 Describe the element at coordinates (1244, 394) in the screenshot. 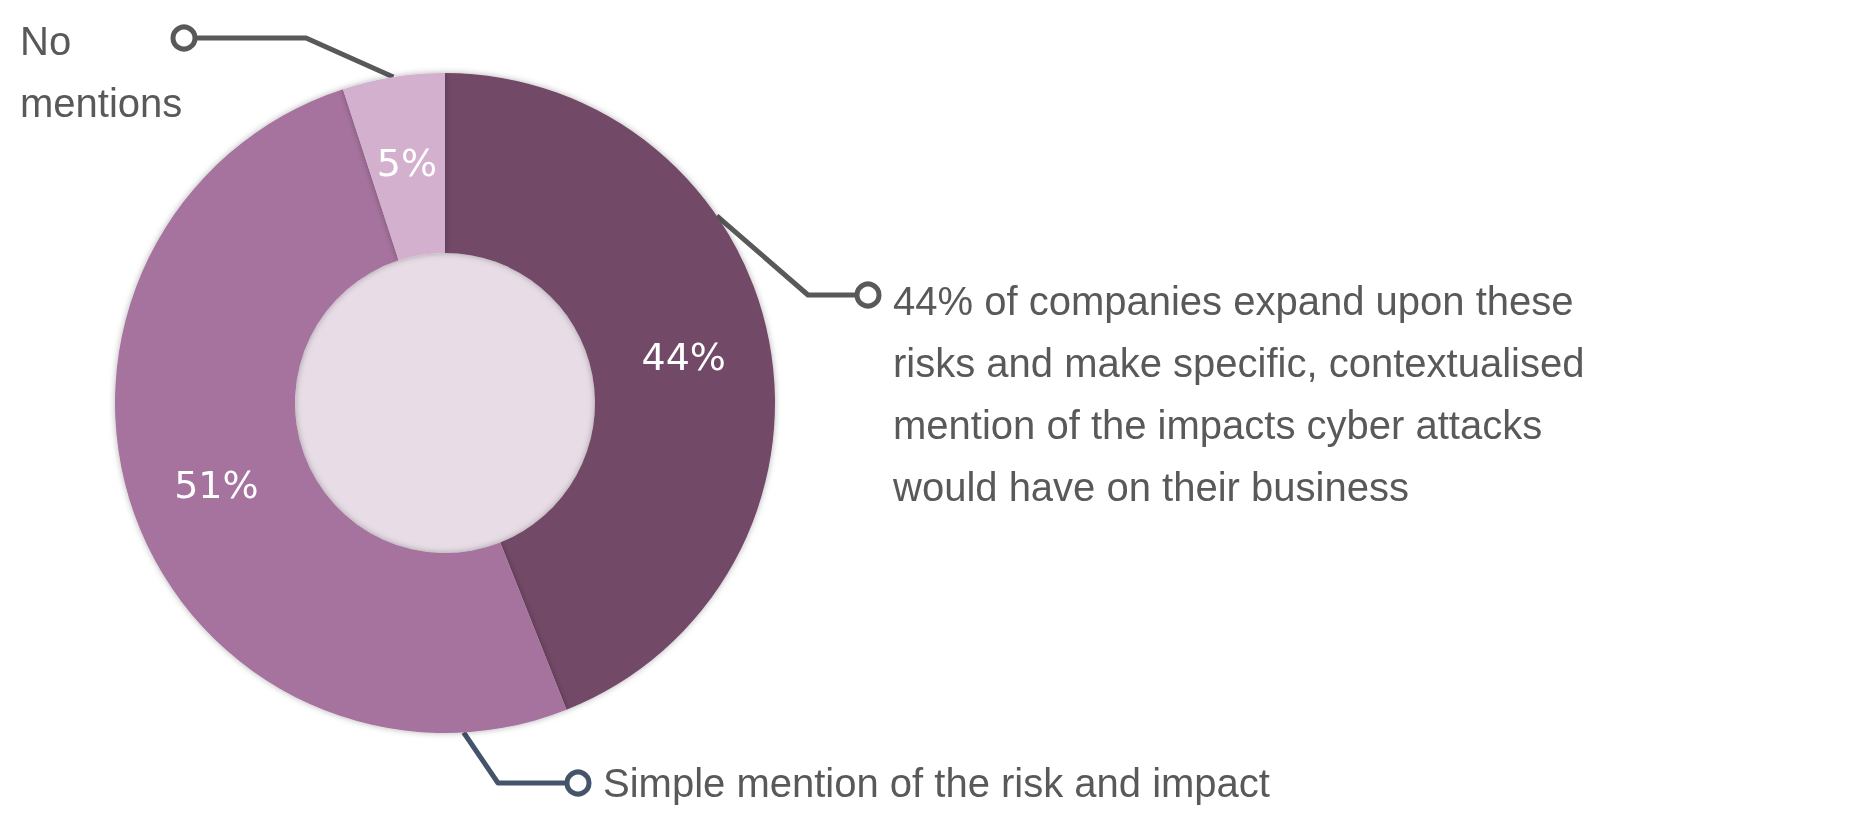

I see `slice-label: 44% of companies expand upon these risks and make specific, contextualised mention of the impacts cyber attacks would have on their business` at that location.